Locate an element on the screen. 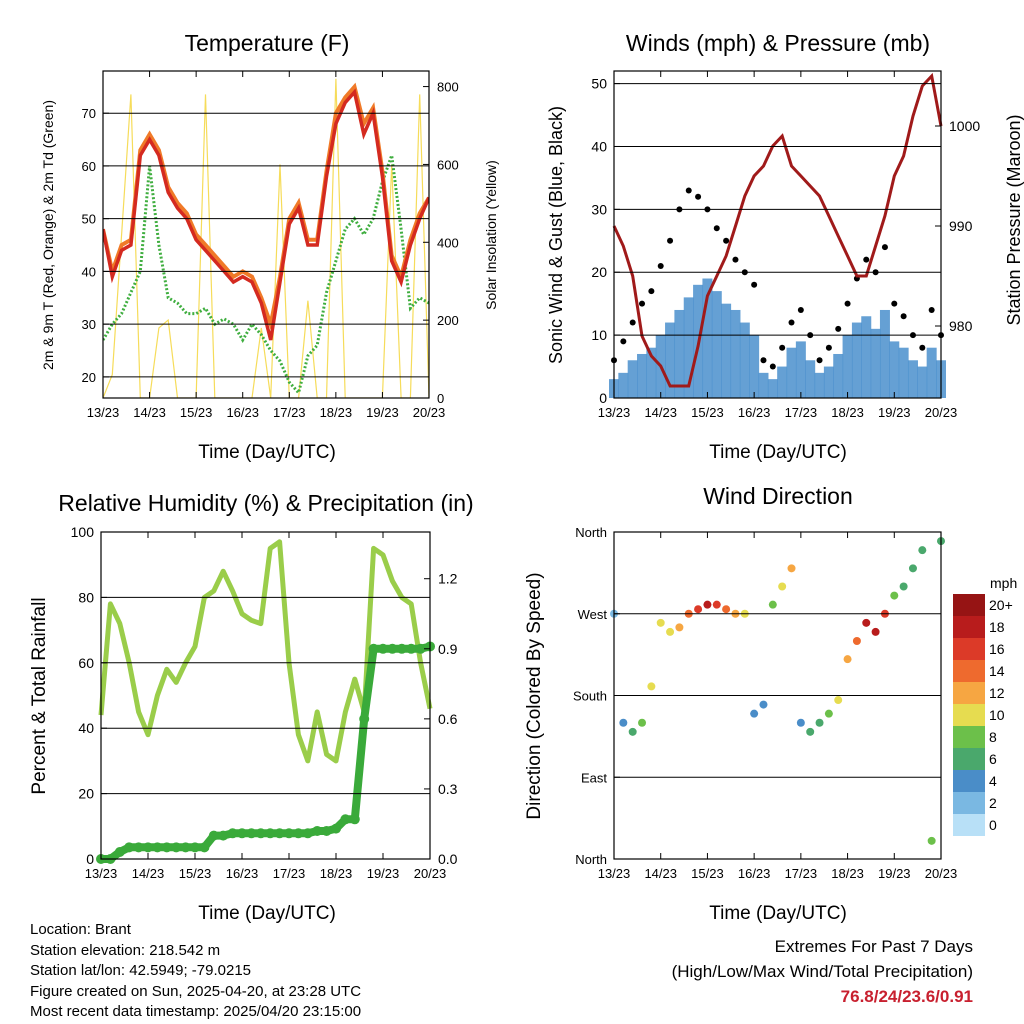 The width and height of the screenshot is (1024, 1024). extremes-heading: Extremes For Past 7 Days is located at coordinates (873, 946).